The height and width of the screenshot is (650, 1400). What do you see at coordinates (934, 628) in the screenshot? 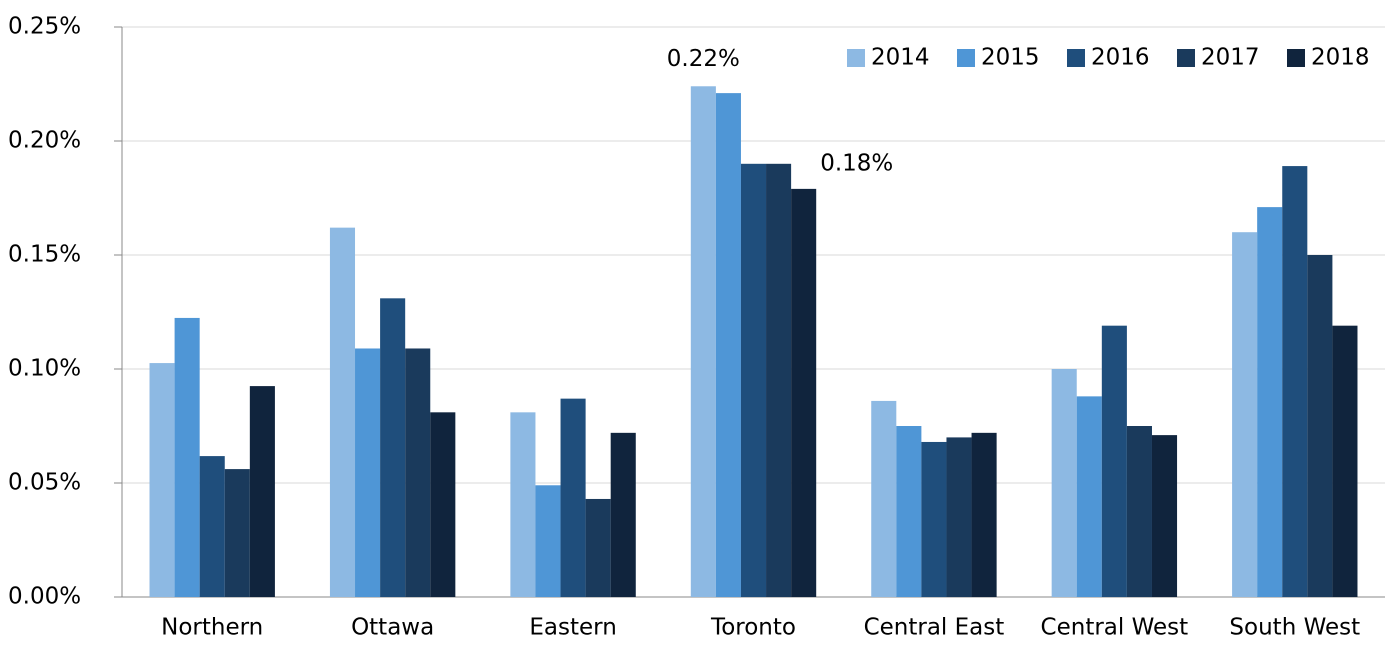
I see `x-tick-label: Central East` at bounding box center [934, 628].